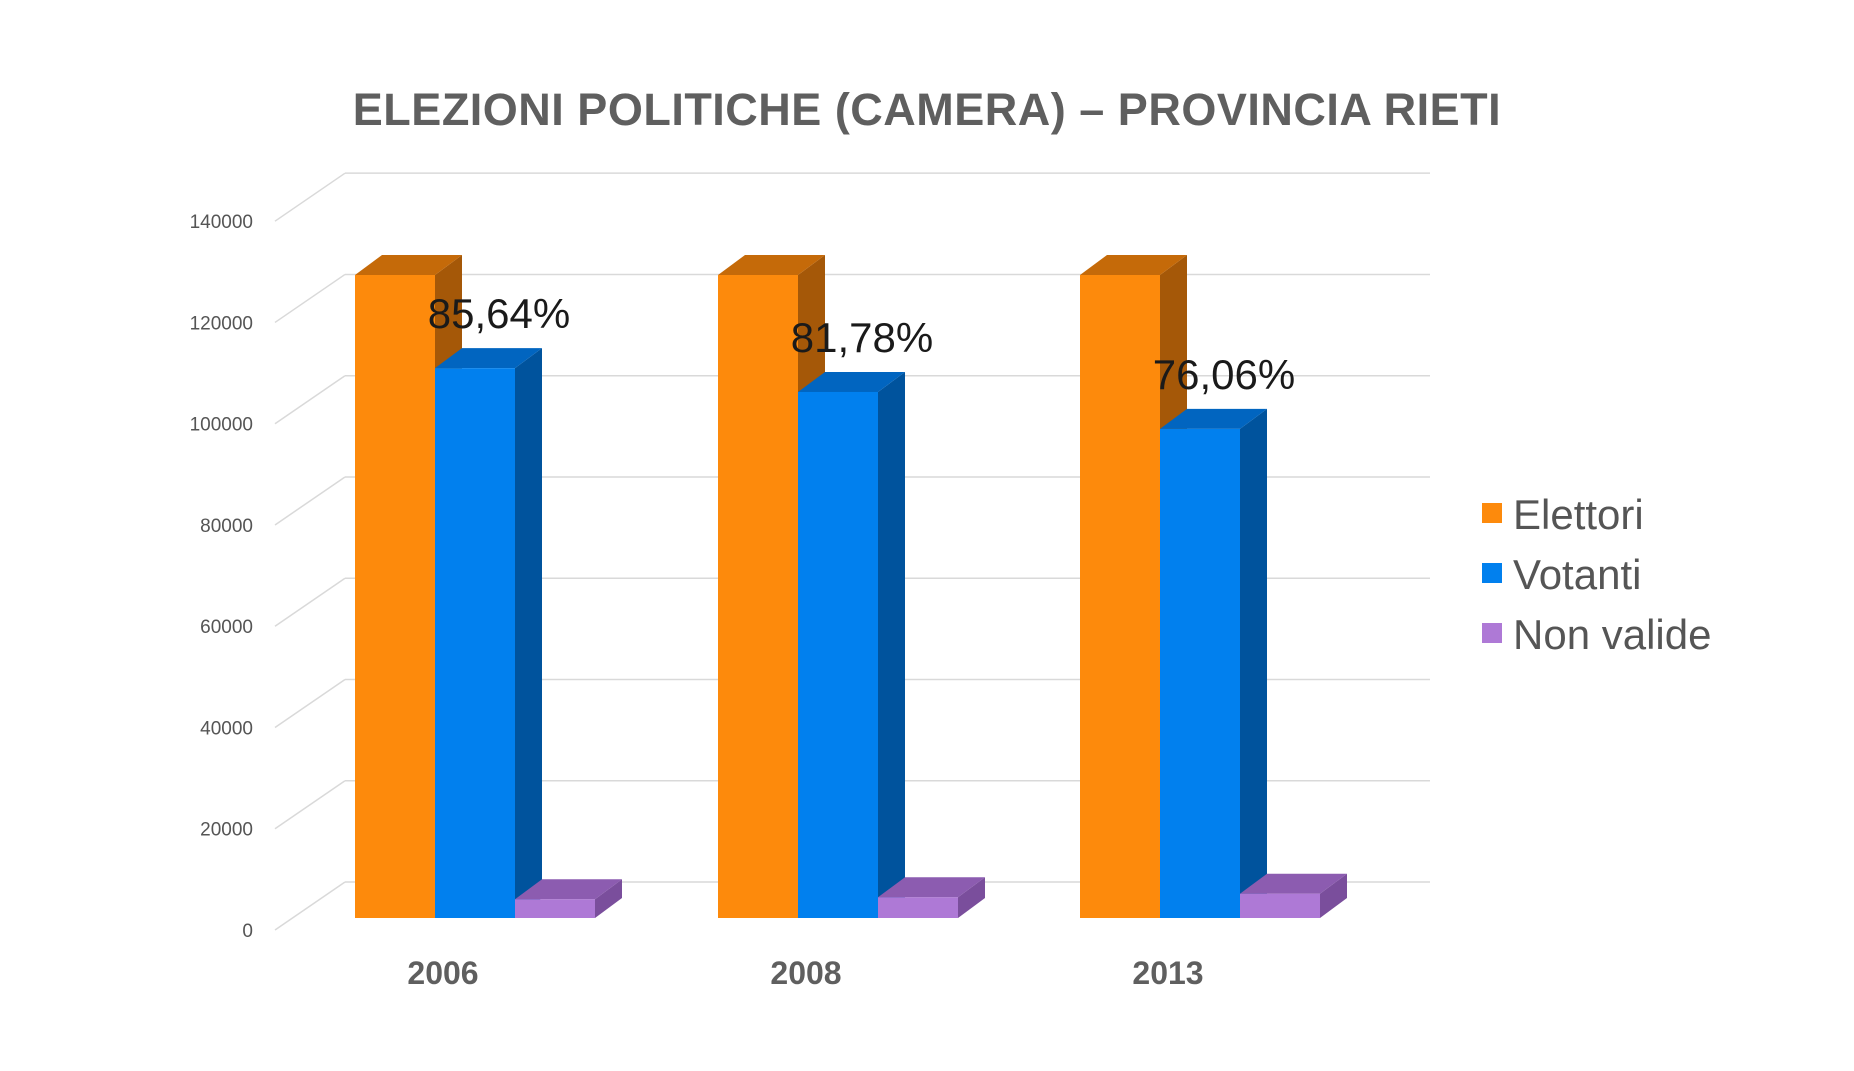 This screenshot has height=1071, width=1854. I want to click on bar-non-valide-2013, so click(1293, 895).